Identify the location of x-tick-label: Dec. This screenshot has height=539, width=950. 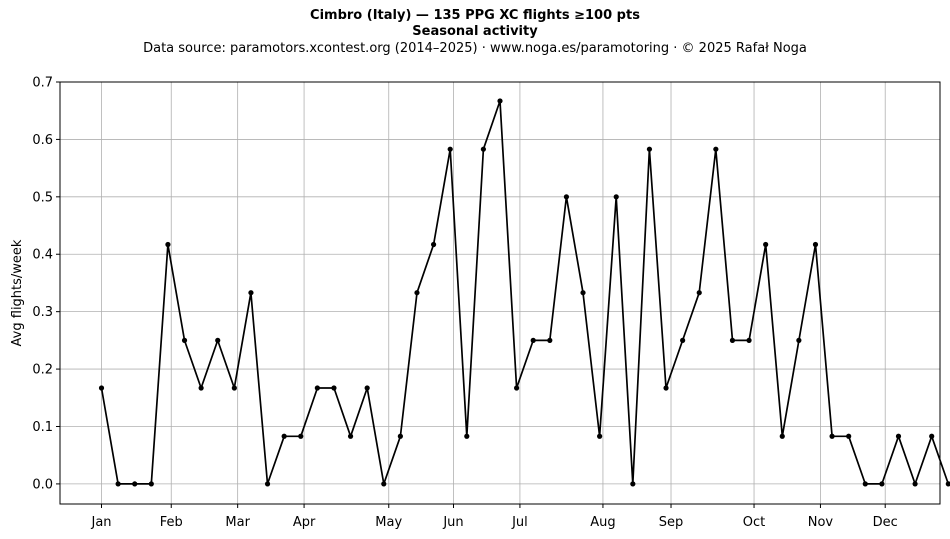
(885, 522).